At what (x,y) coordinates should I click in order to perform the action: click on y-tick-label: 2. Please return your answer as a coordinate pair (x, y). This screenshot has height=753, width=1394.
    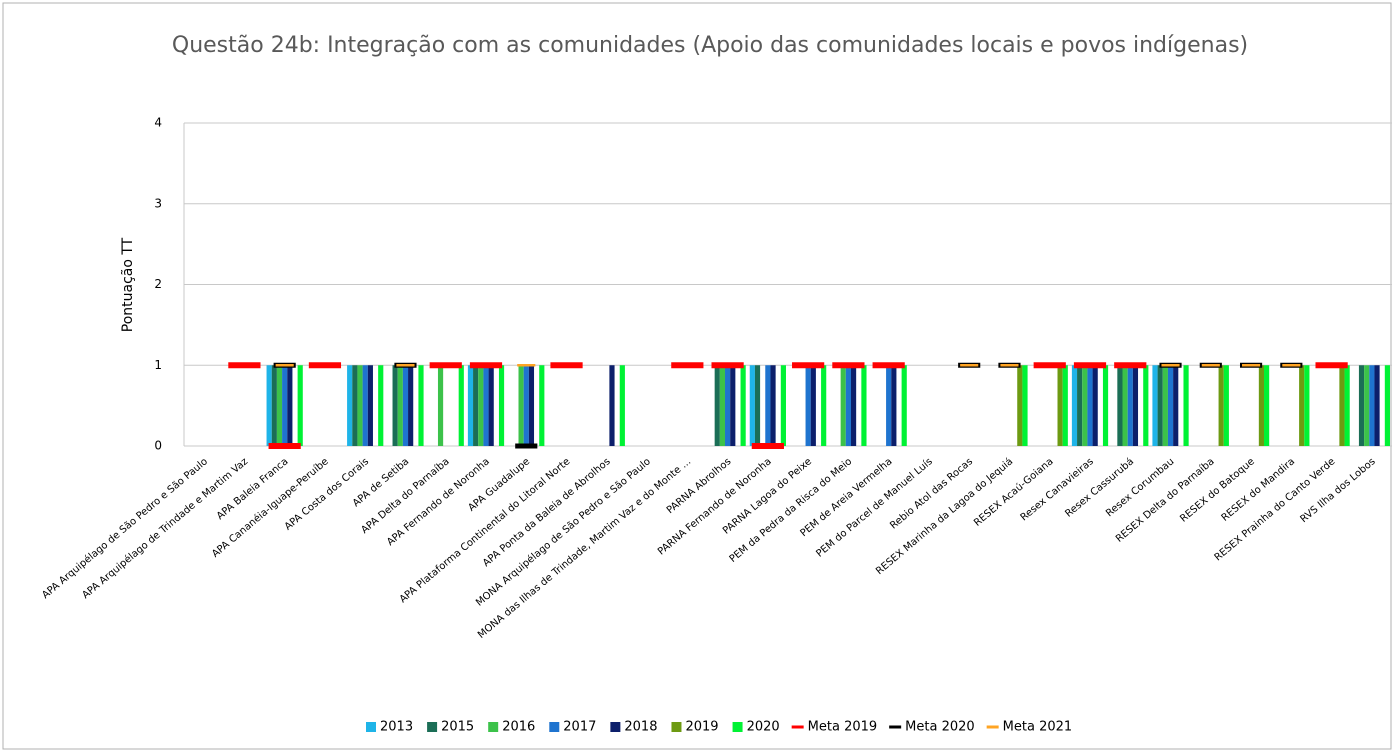
    Looking at the image, I should click on (158, 284).